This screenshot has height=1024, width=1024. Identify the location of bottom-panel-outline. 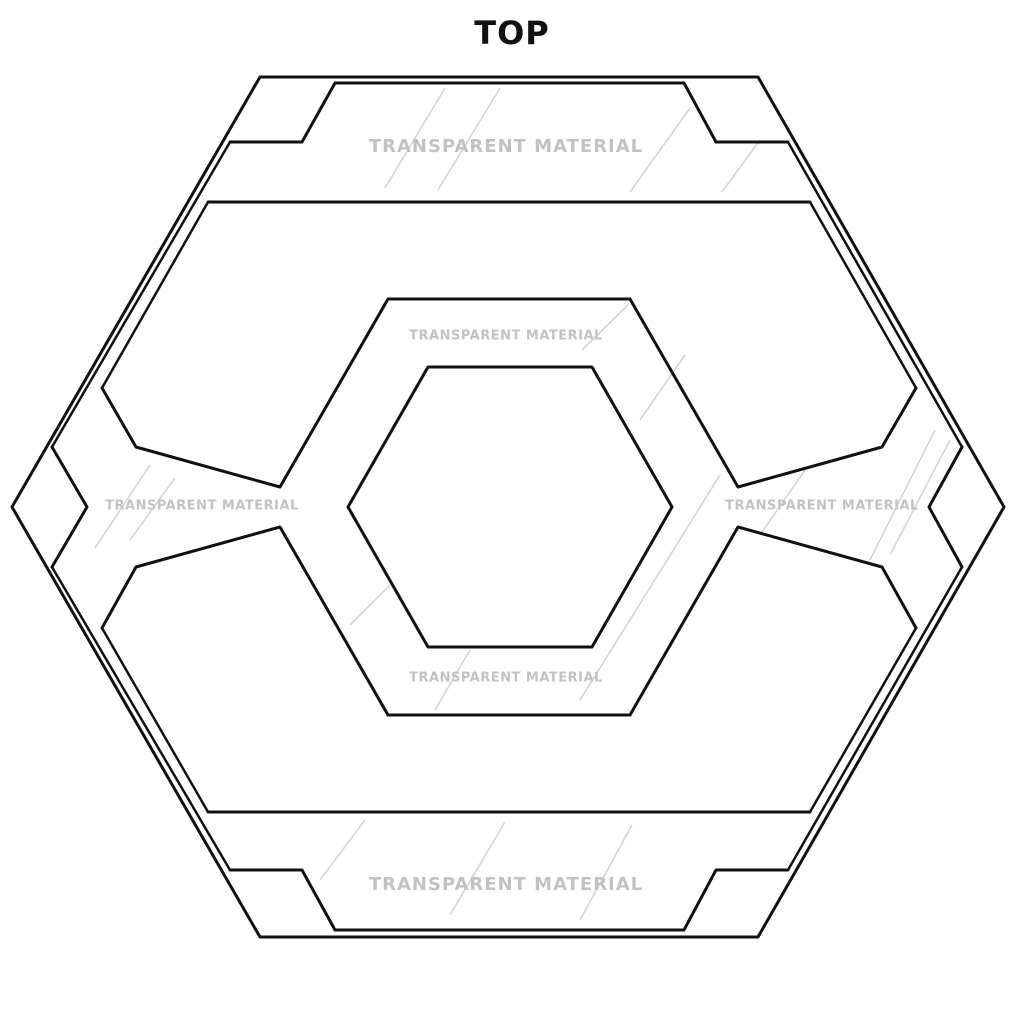
(509, 871).